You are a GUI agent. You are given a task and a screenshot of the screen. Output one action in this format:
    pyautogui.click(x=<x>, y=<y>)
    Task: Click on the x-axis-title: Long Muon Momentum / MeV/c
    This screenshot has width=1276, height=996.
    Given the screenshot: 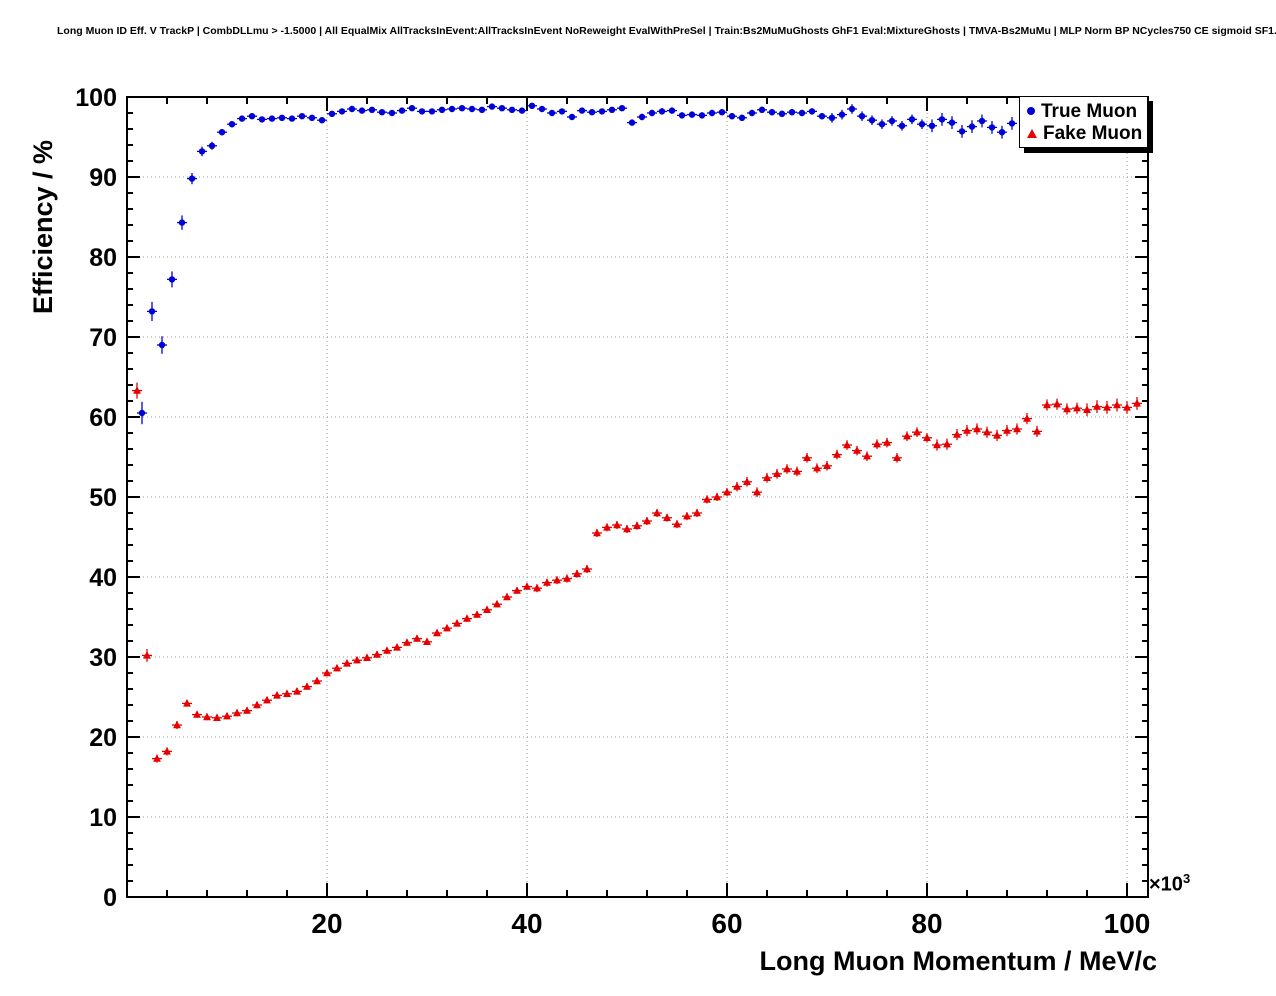 What is the action you would take?
    pyautogui.click(x=958, y=961)
    